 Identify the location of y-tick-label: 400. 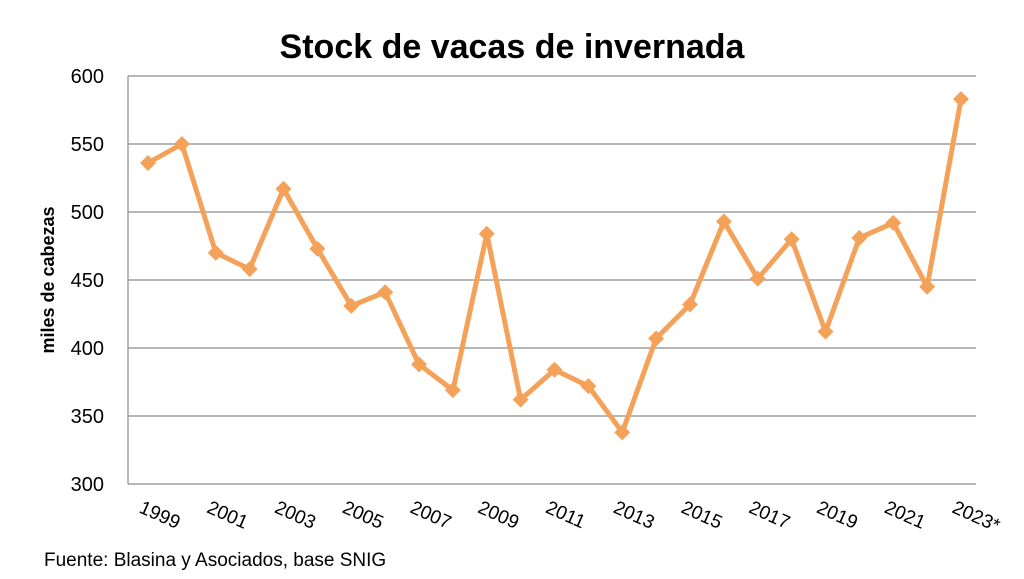
(87, 349).